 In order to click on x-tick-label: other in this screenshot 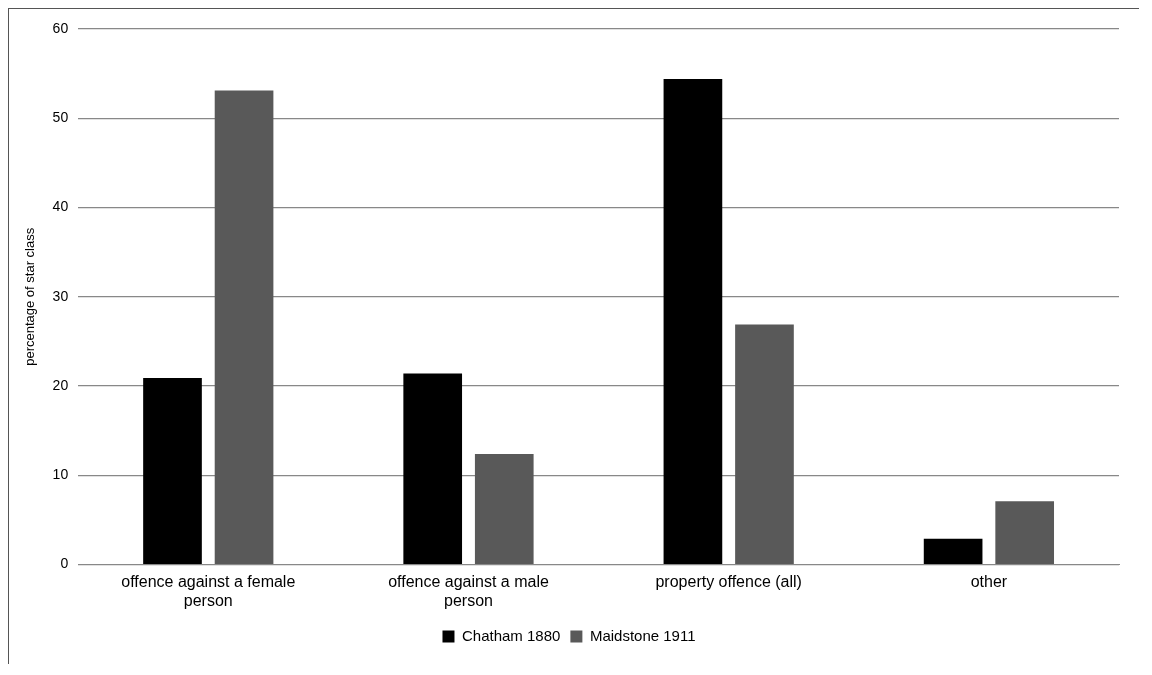, I will do `click(989, 581)`.